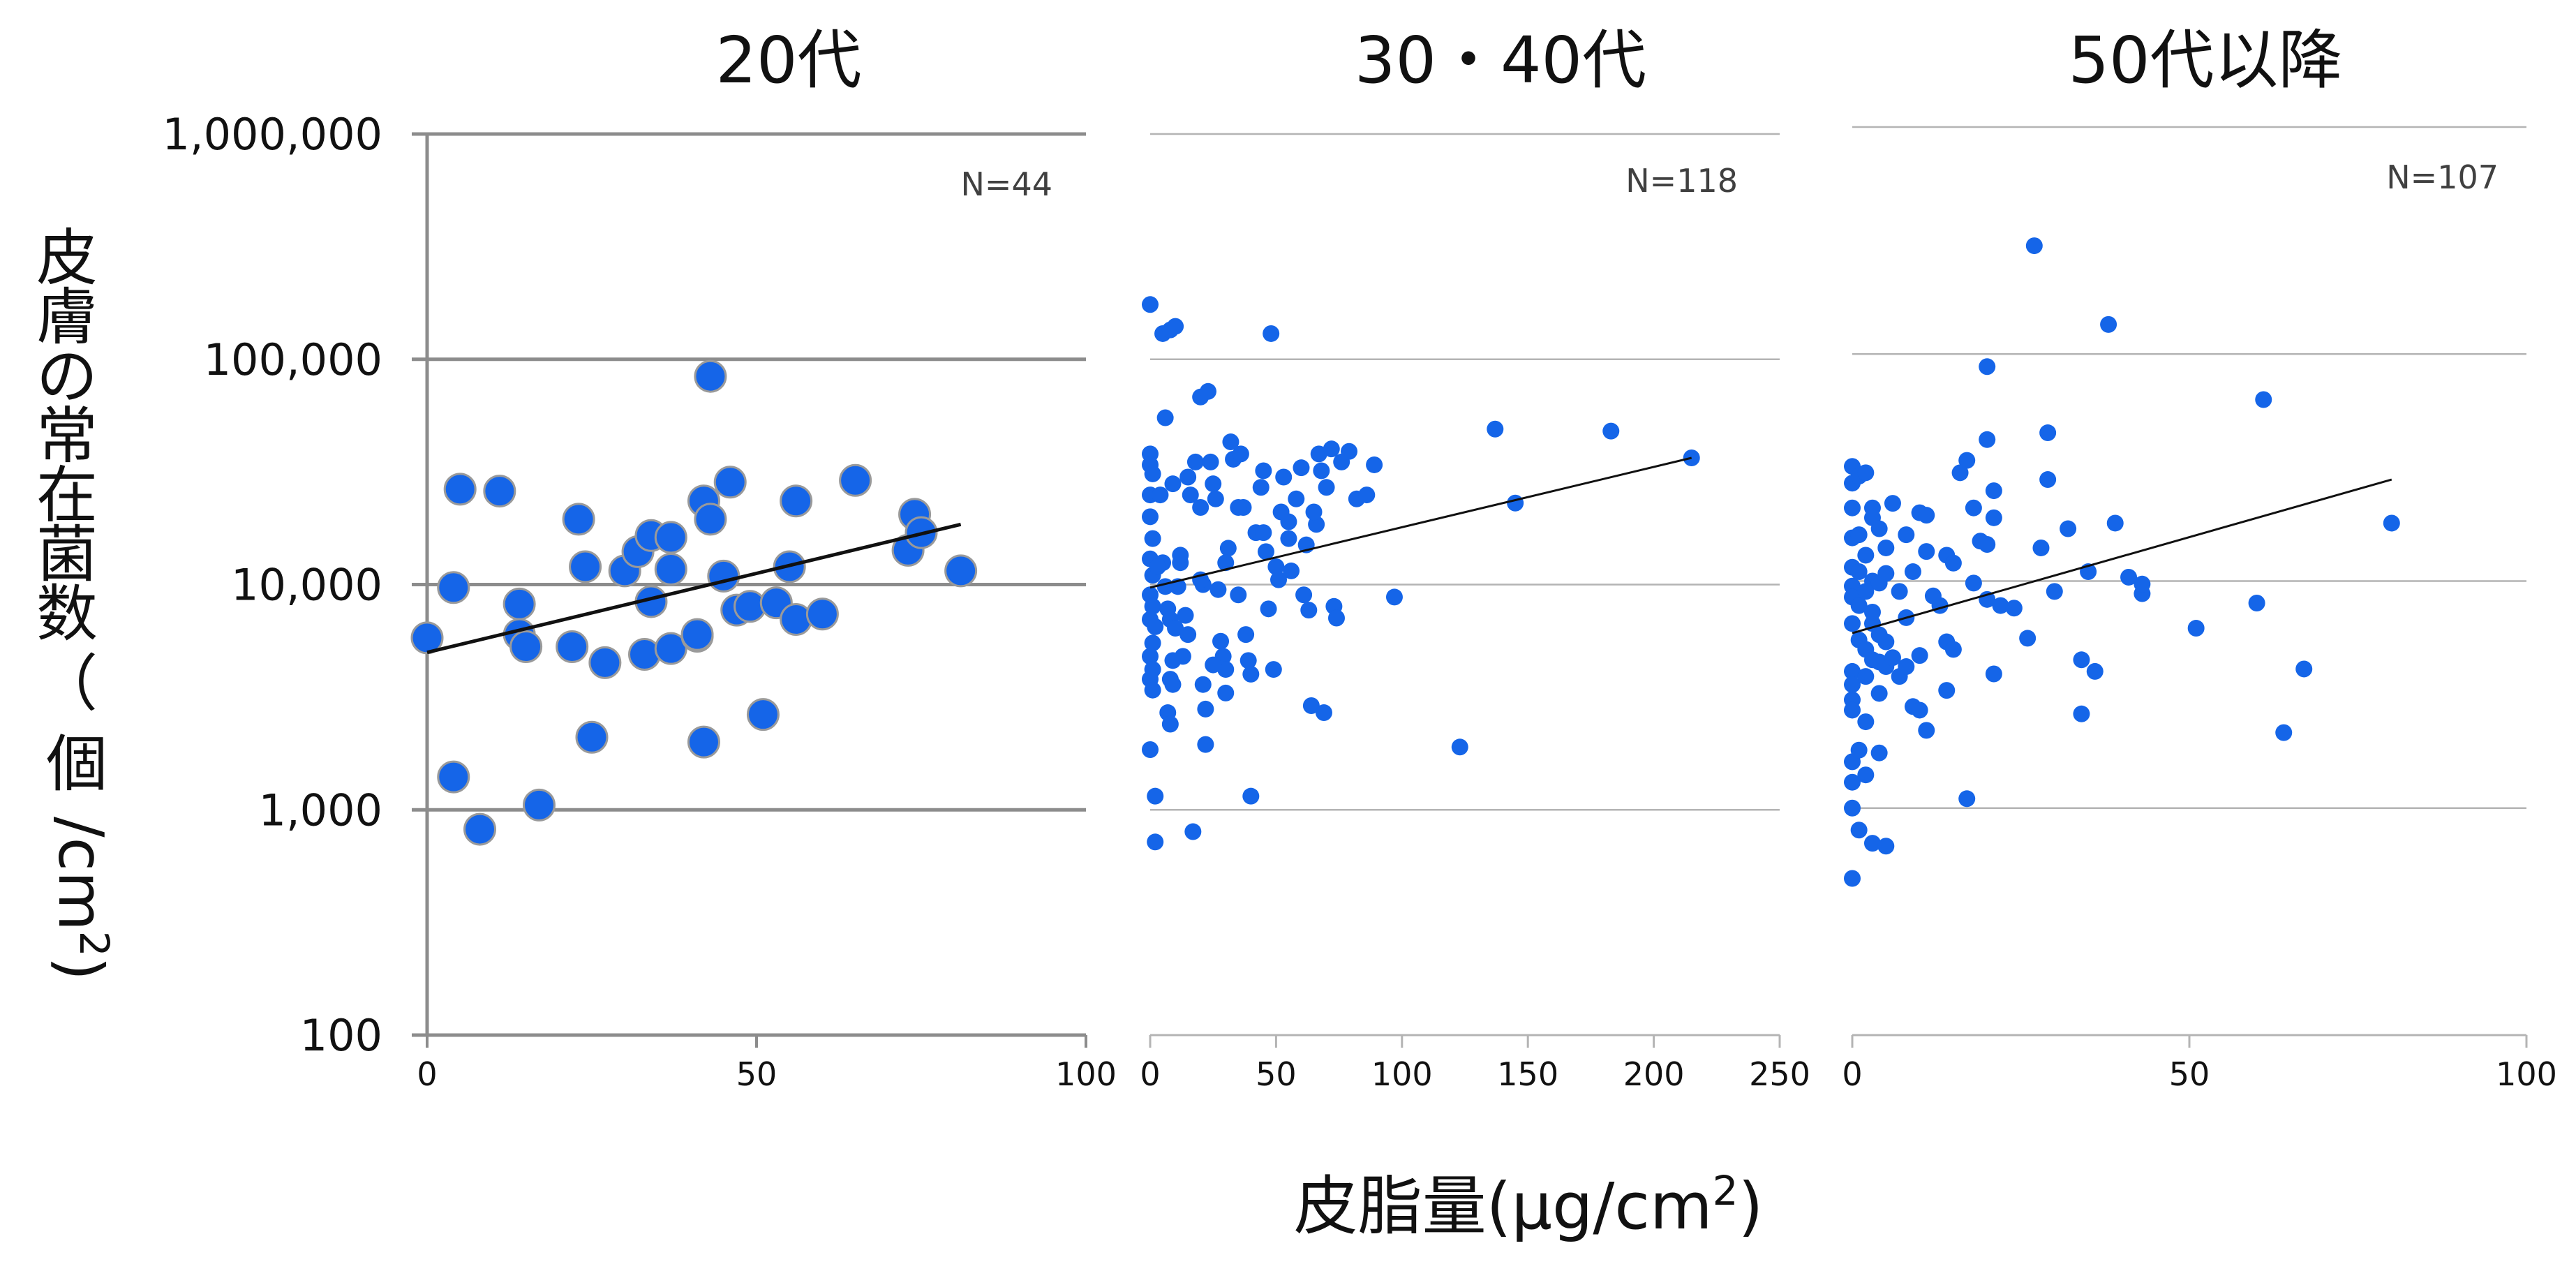 Image resolution: width=2576 pixels, height=1278 pixels. What do you see at coordinates (67, 377) in the screenshot?
I see `y-axis-label-char: の` at bounding box center [67, 377].